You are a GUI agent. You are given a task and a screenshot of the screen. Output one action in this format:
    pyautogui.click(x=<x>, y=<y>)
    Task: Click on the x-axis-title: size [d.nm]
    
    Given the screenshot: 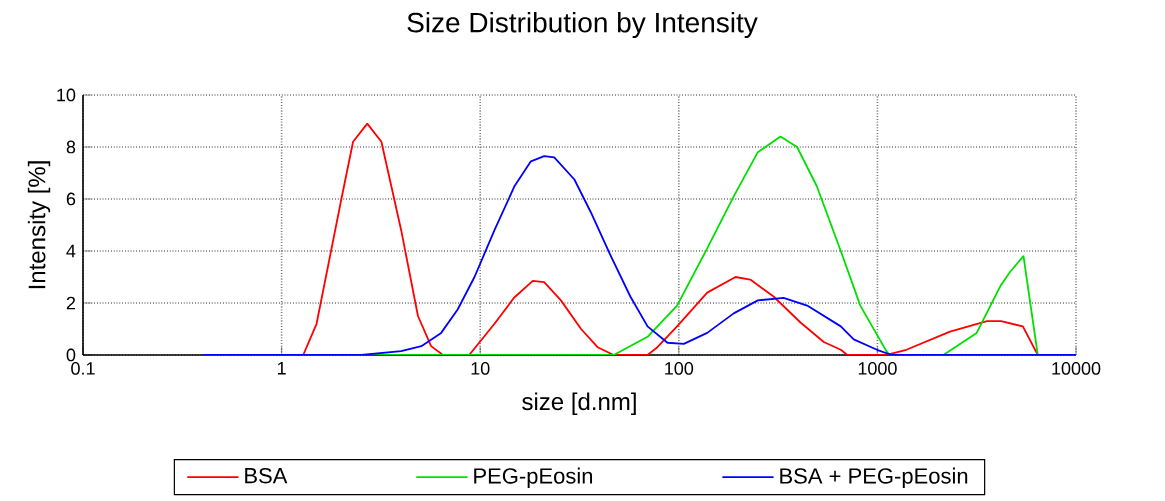 What is the action you would take?
    pyautogui.click(x=579, y=403)
    